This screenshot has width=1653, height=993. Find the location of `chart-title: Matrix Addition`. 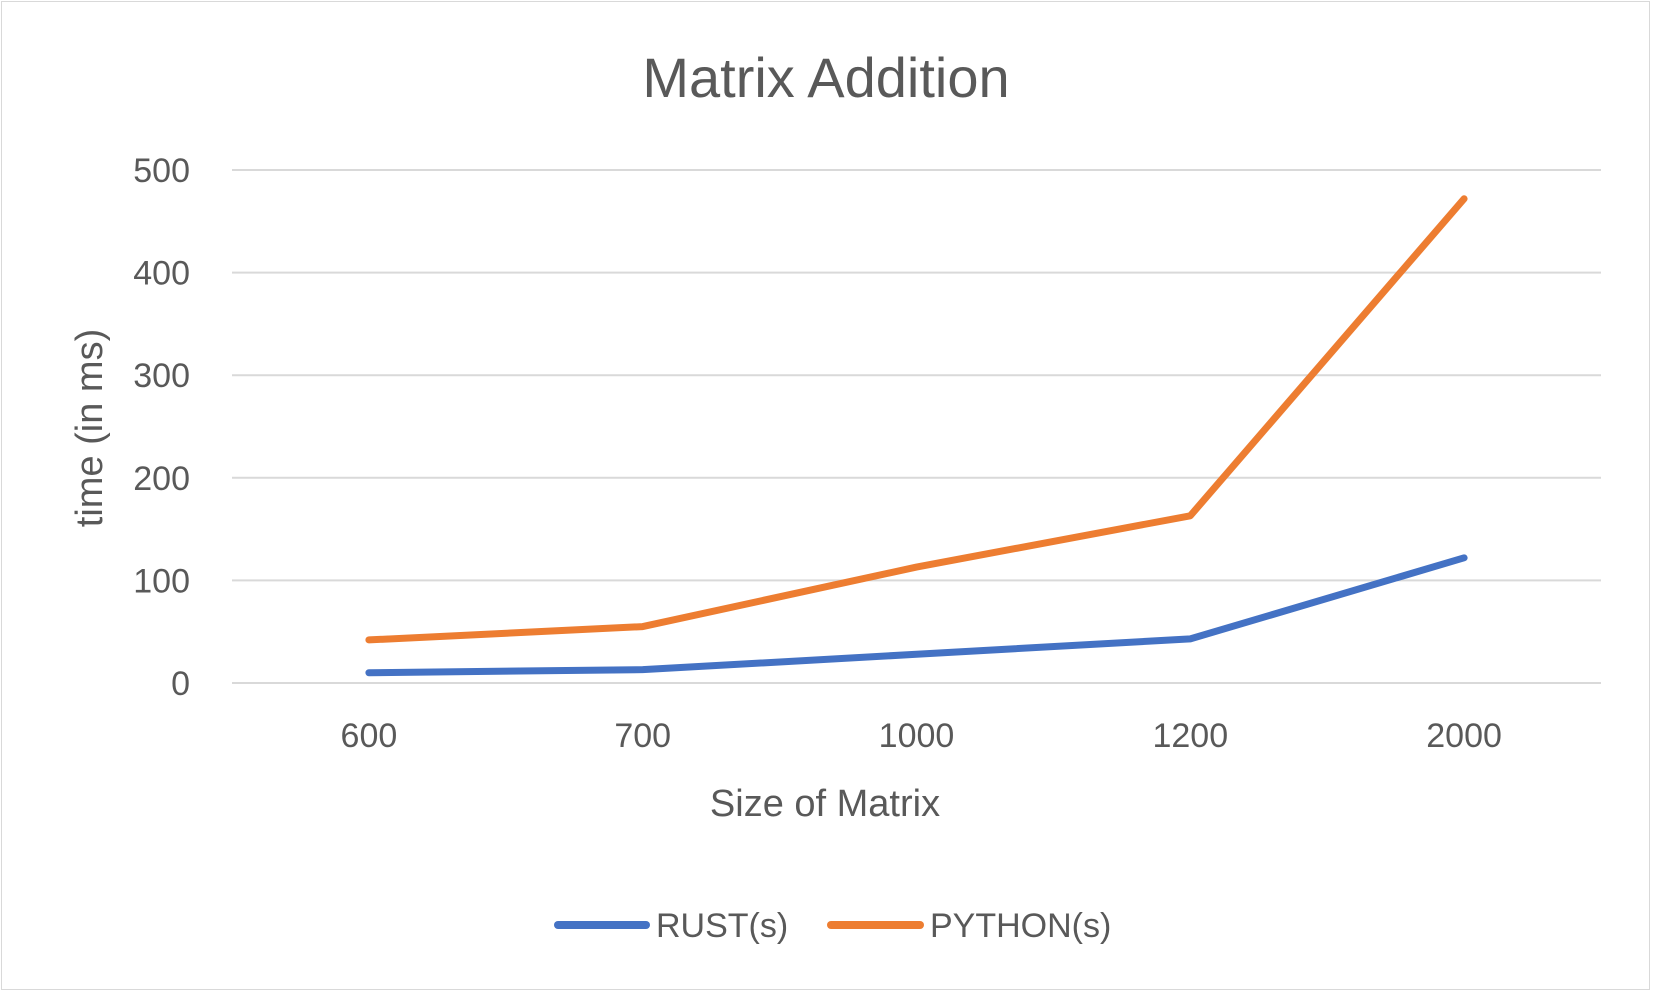

chart-title: Matrix Addition is located at coordinates (825, 77).